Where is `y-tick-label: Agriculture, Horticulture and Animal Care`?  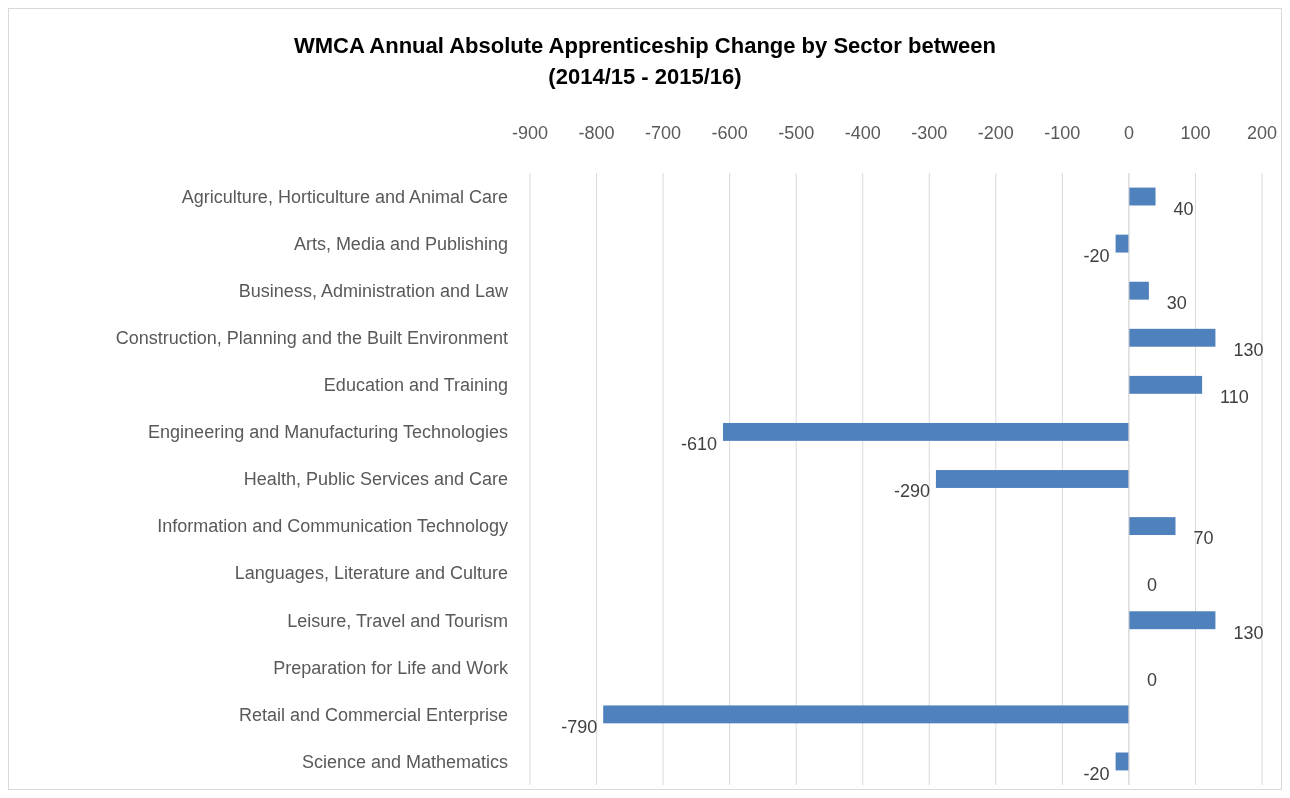 y-tick-label: Agriculture, Horticulture and Animal Care is located at coordinates (344, 196).